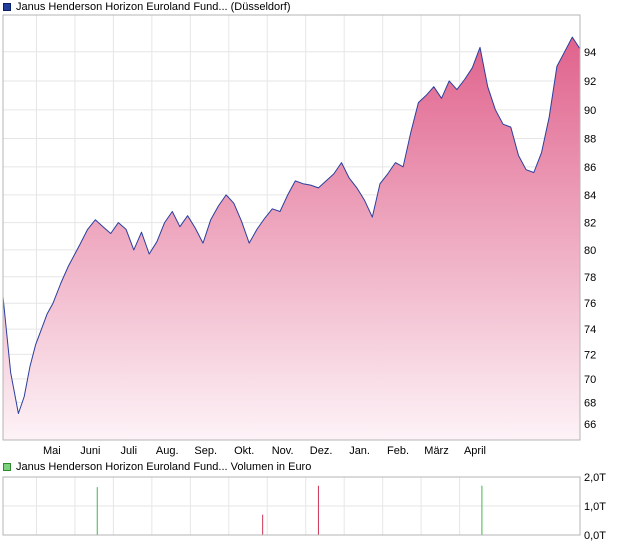 The image size is (620, 546). I want to click on price-x-tick-label: Sep., so click(205, 451).